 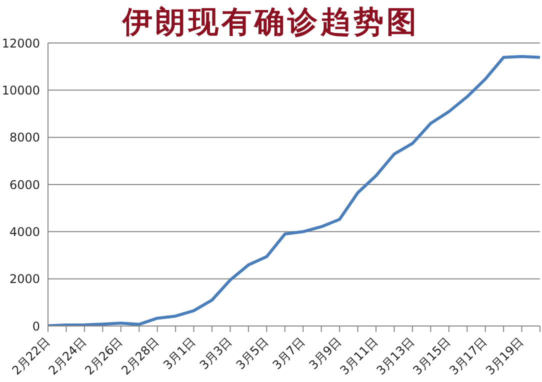 What do you see at coordinates (21, 43) in the screenshot?
I see `y-tick-label: 12000` at bounding box center [21, 43].